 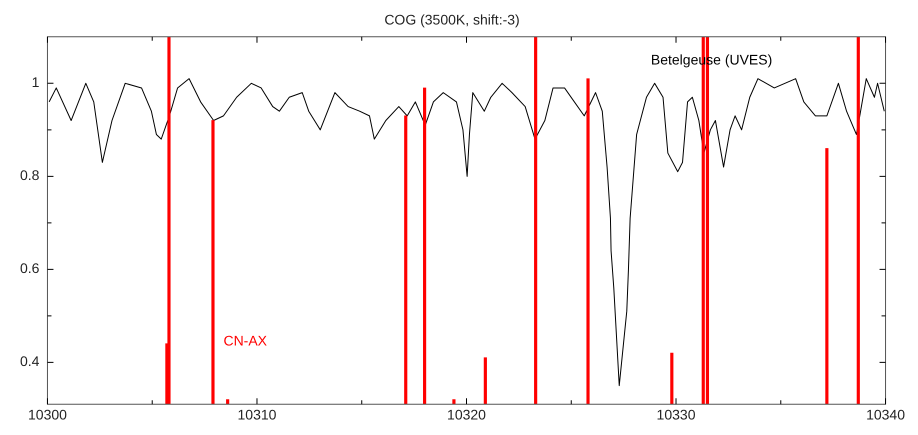 I want to click on y-tick-label: 0.4, so click(x=30, y=361).